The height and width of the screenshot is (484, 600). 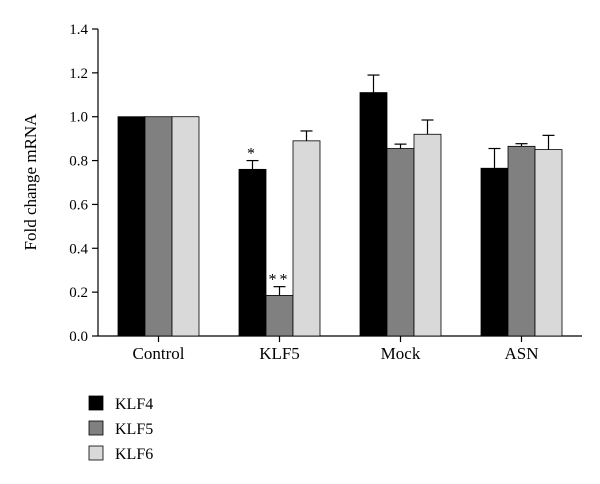 I want to click on bar-klf4-asn, so click(x=494, y=252).